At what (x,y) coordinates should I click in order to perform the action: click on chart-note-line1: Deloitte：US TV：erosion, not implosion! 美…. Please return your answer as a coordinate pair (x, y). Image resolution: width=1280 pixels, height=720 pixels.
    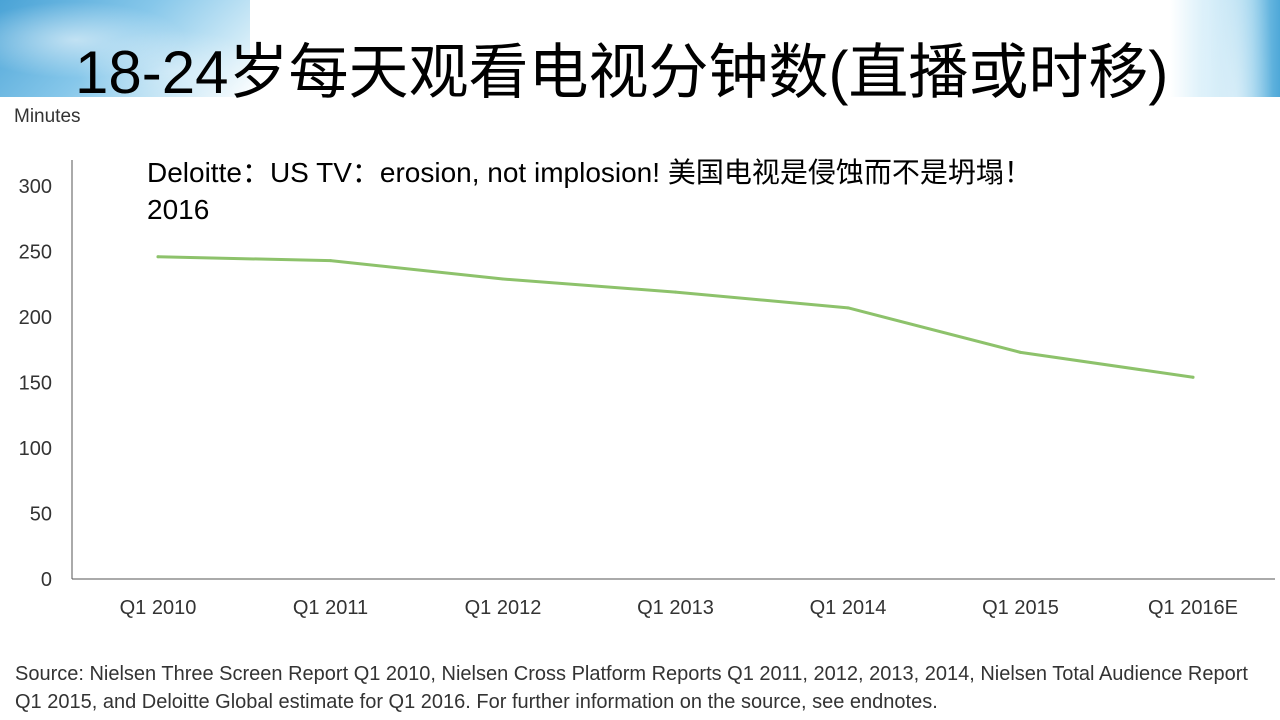
    Looking at the image, I should click on (589, 172).